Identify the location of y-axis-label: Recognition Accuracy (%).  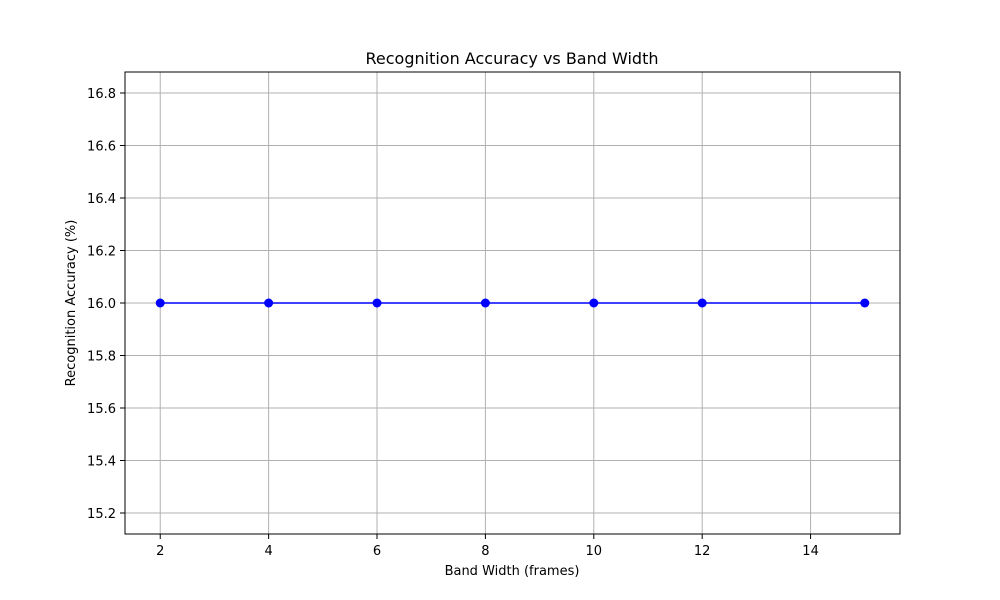
(71, 303).